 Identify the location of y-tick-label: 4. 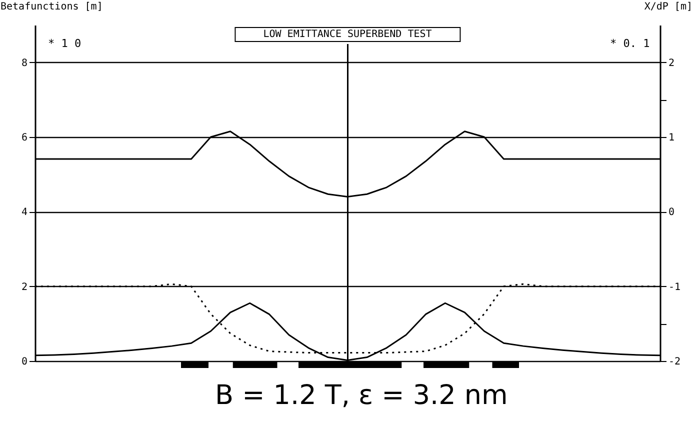
(24, 212).